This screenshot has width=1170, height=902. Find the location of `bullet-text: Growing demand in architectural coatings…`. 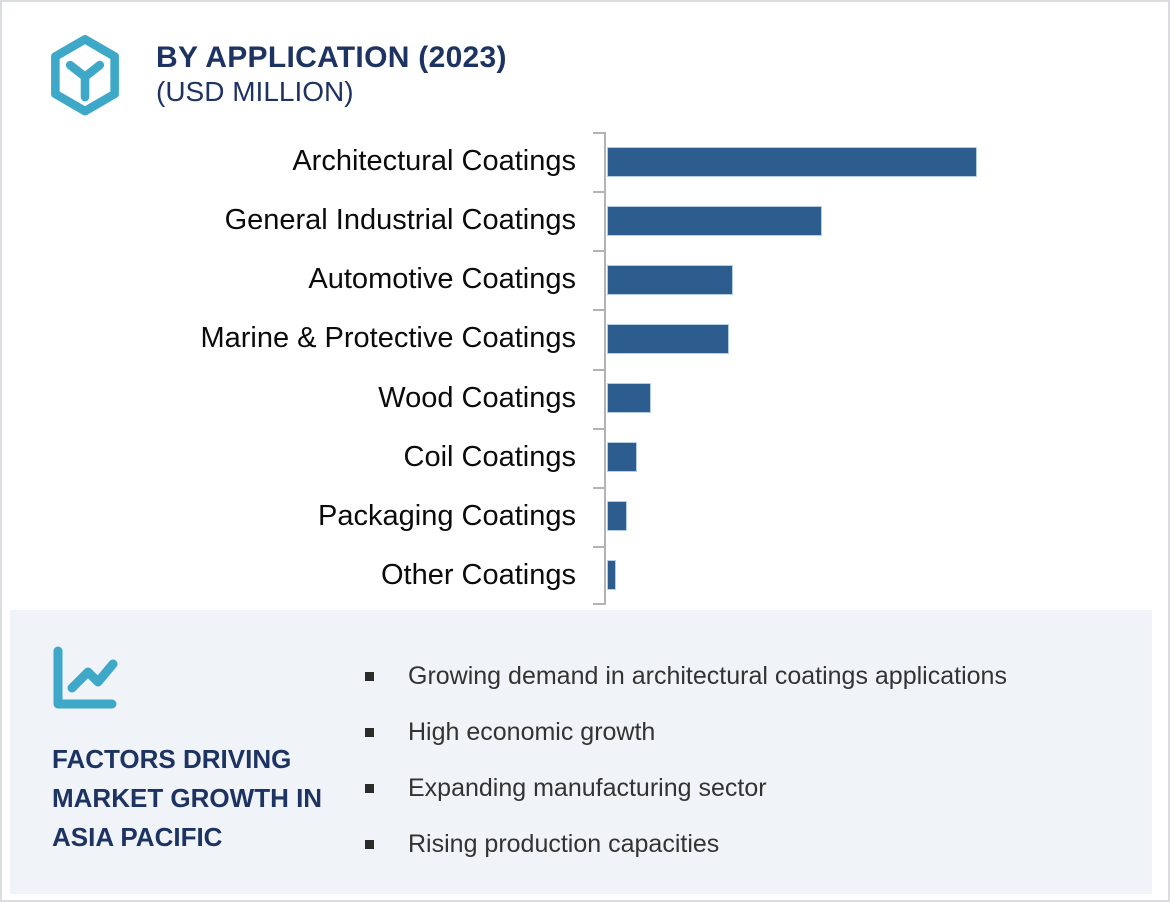

bullet-text: Growing demand in architectural coatings… is located at coordinates (707, 676).